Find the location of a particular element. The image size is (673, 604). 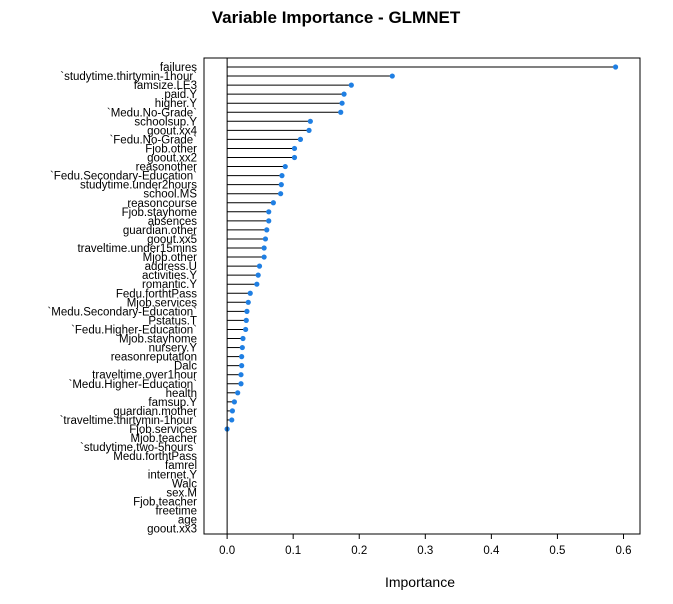

y-tick-label: `Fedu.Secondary-Education` is located at coordinates (123, 177).